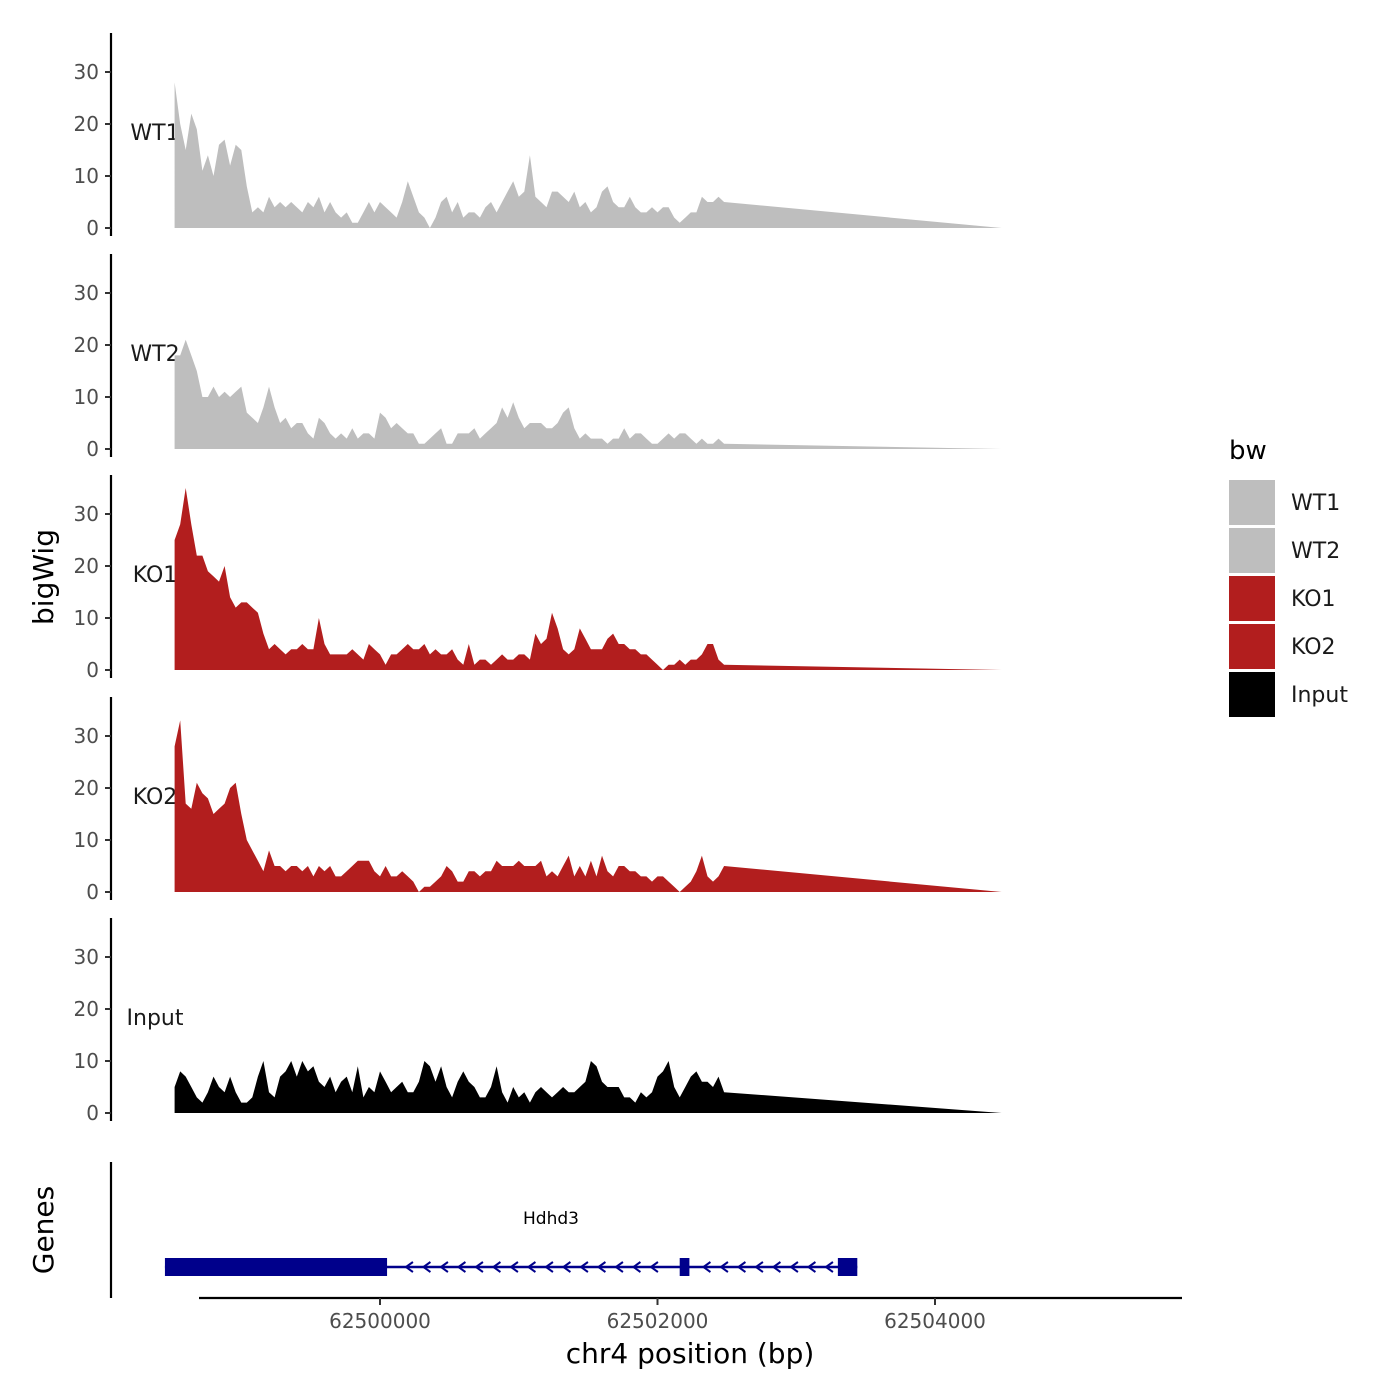 This screenshot has height=1400, width=1400. I want to click on genes-track: Genes Hdhd3, so click(442, 1230).